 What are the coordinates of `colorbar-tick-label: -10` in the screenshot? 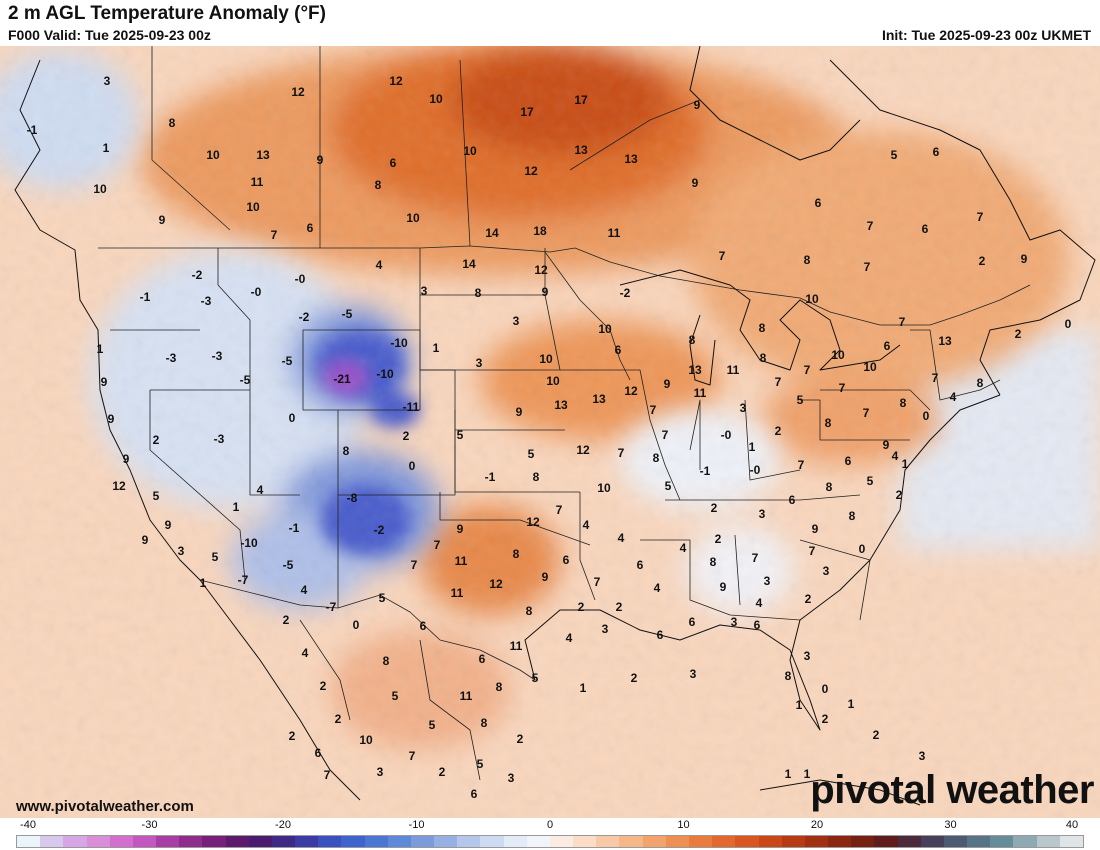 It's located at (416, 825).